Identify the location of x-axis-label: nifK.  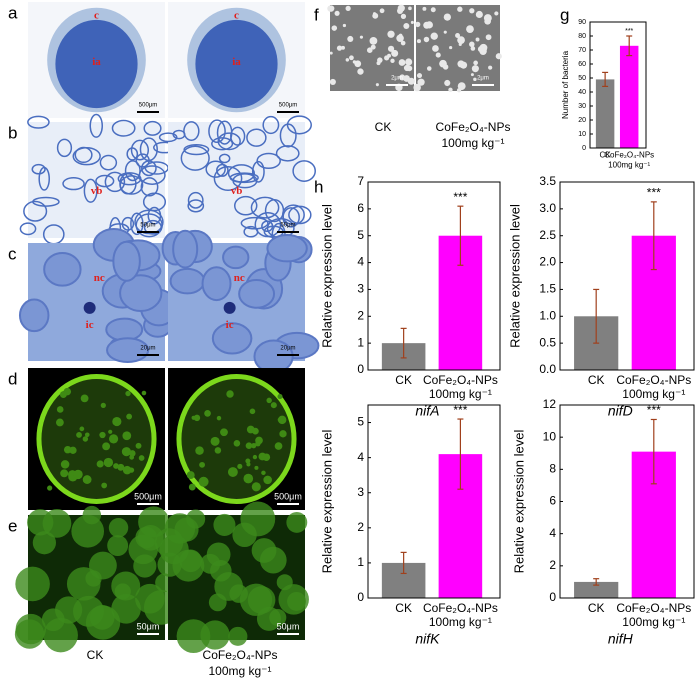
(427, 639).